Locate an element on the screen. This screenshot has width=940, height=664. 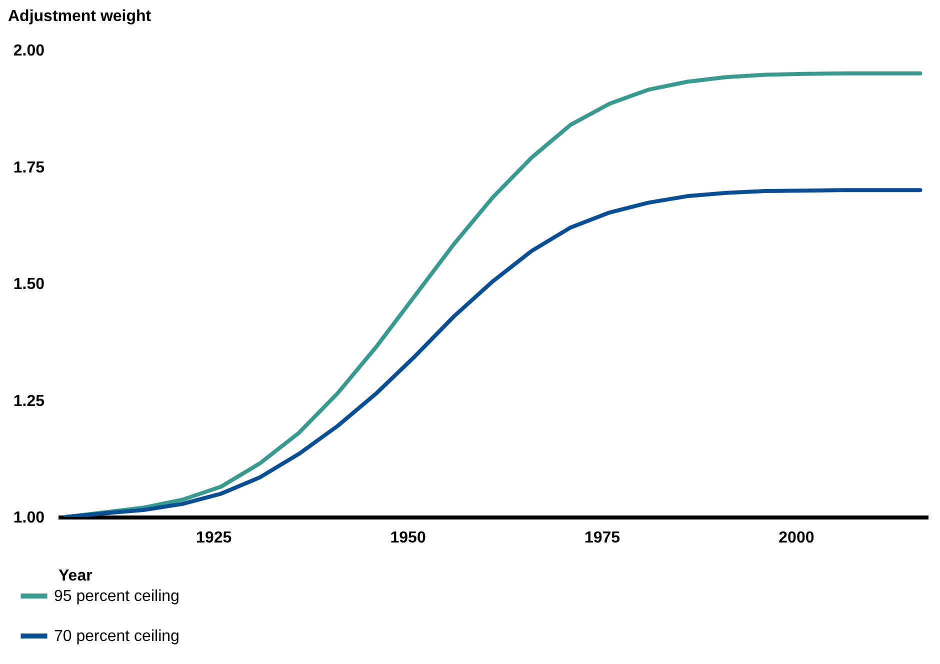
y-tick-label: 1.00 is located at coordinates (29, 518).